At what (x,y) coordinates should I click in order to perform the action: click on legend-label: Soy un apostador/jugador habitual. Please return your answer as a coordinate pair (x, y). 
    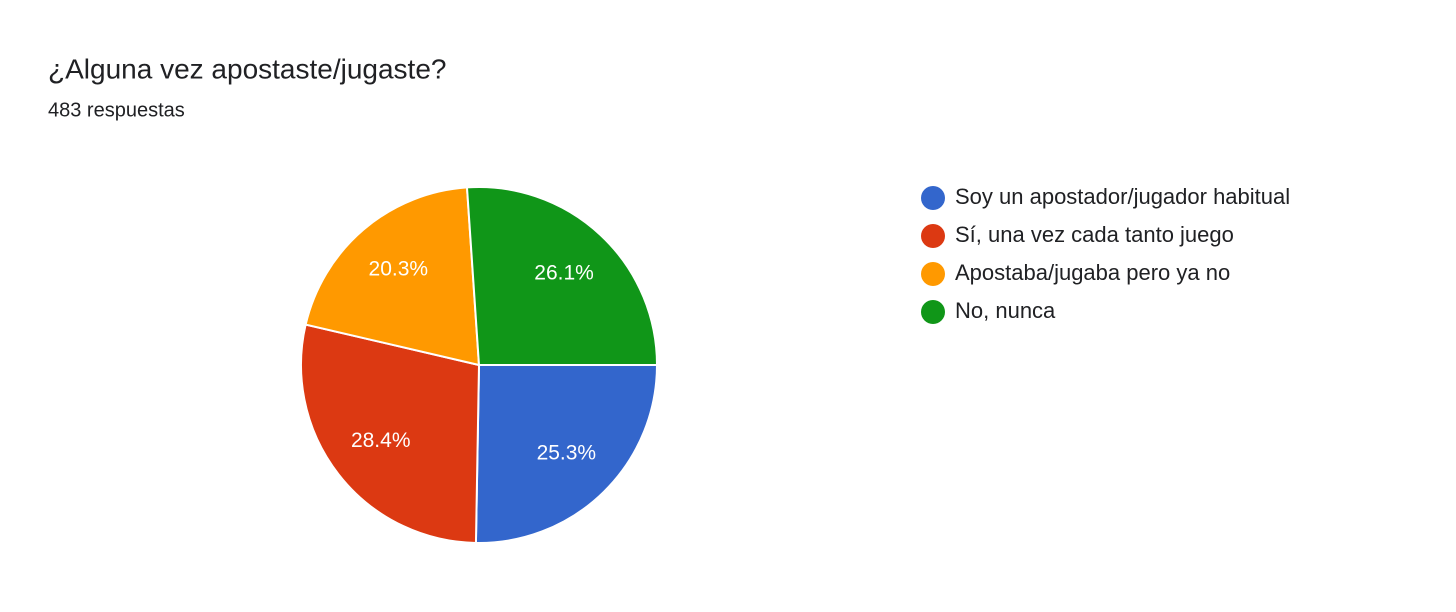
    Looking at the image, I should click on (1122, 196).